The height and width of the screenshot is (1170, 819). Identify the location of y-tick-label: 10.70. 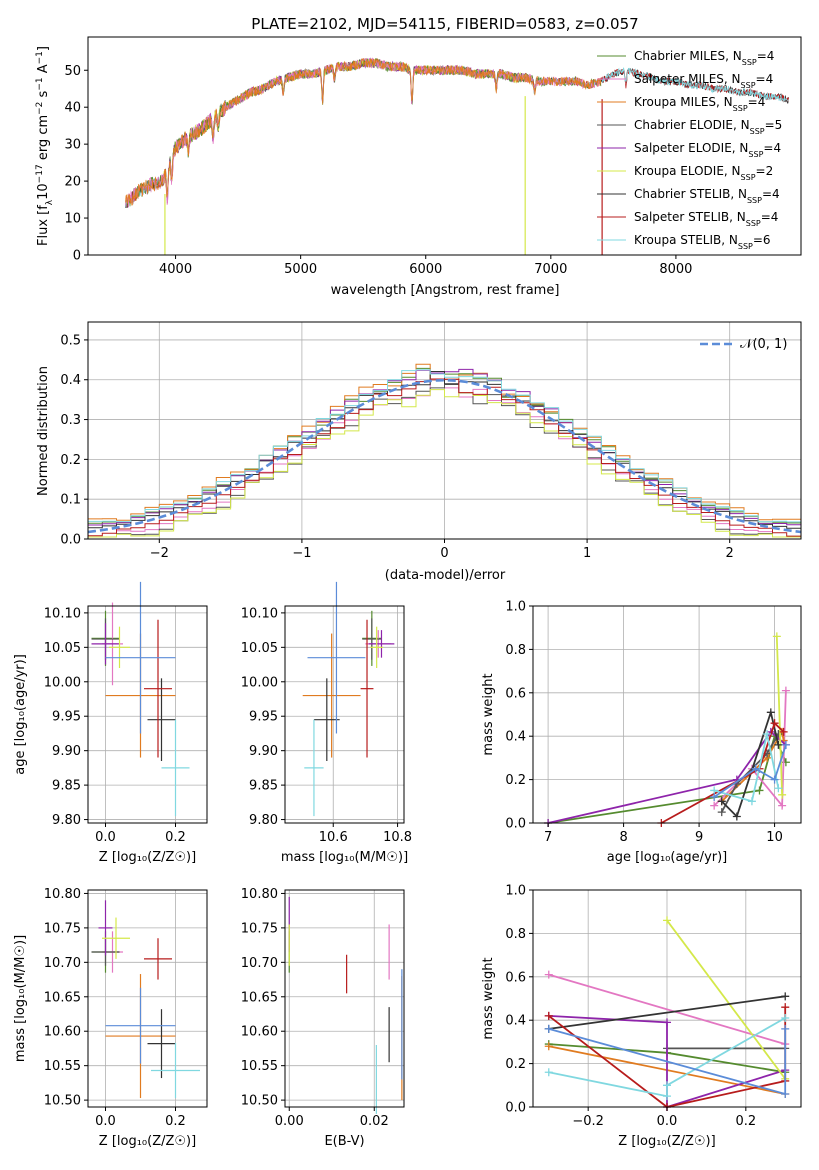
(62, 963).